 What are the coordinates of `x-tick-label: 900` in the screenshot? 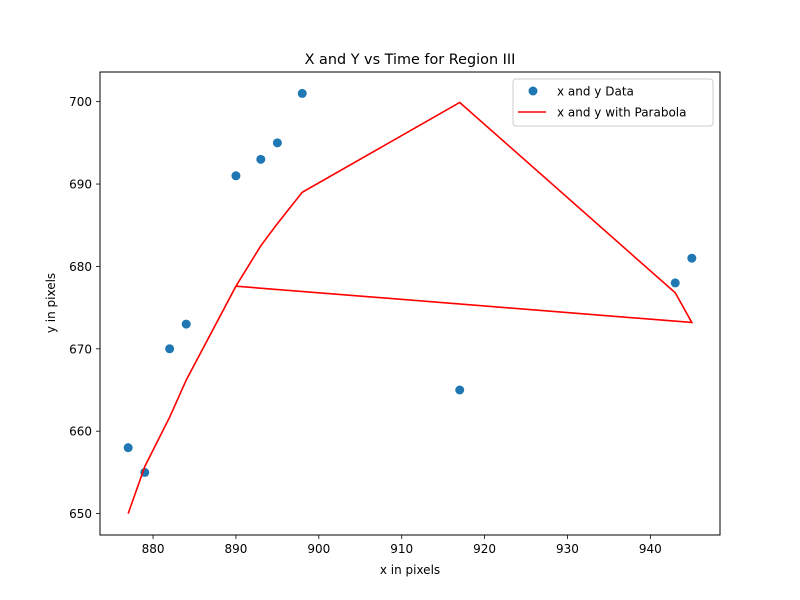 It's located at (318, 549).